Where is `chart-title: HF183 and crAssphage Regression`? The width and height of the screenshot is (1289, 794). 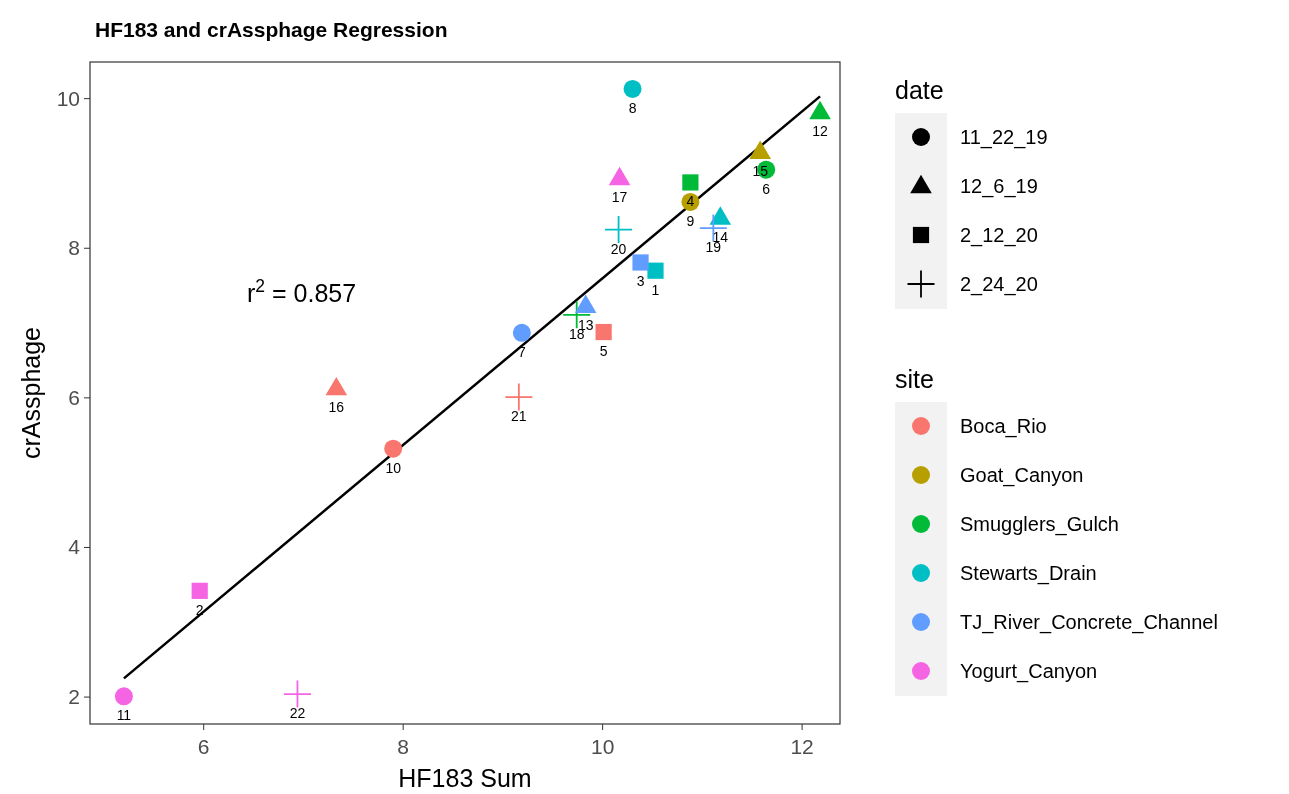
chart-title: HF183 and crAssphage Regression is located at coordinates (271, 29).